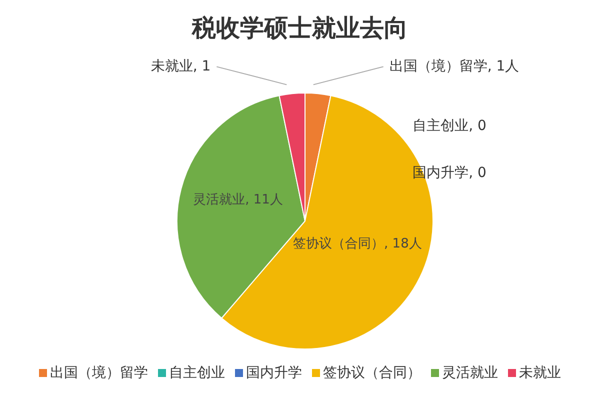 This screenshot has height=400, width=600. What do you see at coordinates (196, 373) in the screenshot?
I see `legend-label: 自主创业` at bounding box center [196, 373].